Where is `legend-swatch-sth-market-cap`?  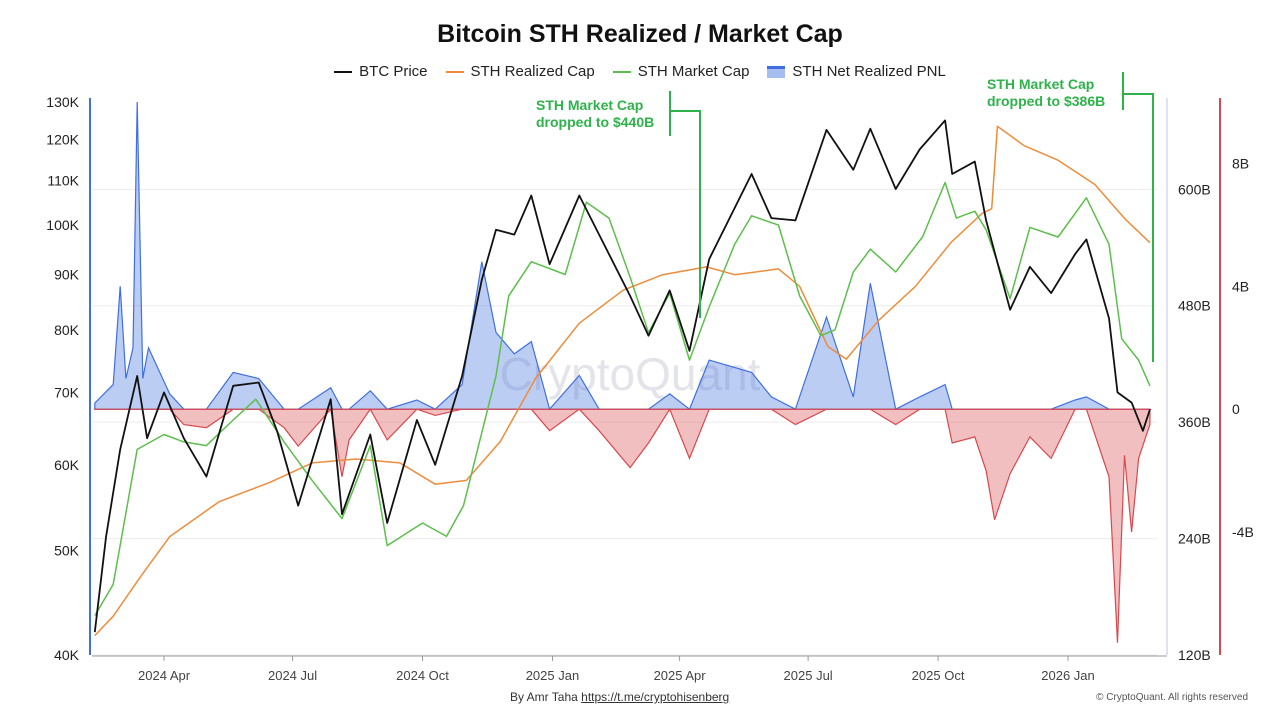
legend-swatch-sth-market-cap is located at coordinates (621, 71).